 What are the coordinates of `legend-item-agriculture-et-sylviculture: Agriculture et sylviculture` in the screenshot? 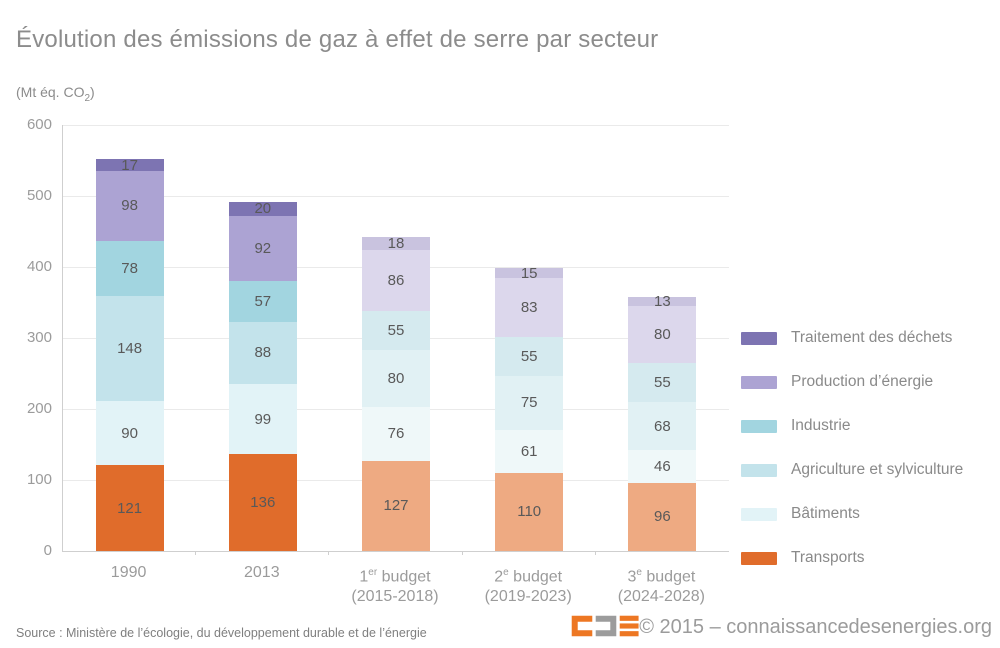 It's located at (852, 470).